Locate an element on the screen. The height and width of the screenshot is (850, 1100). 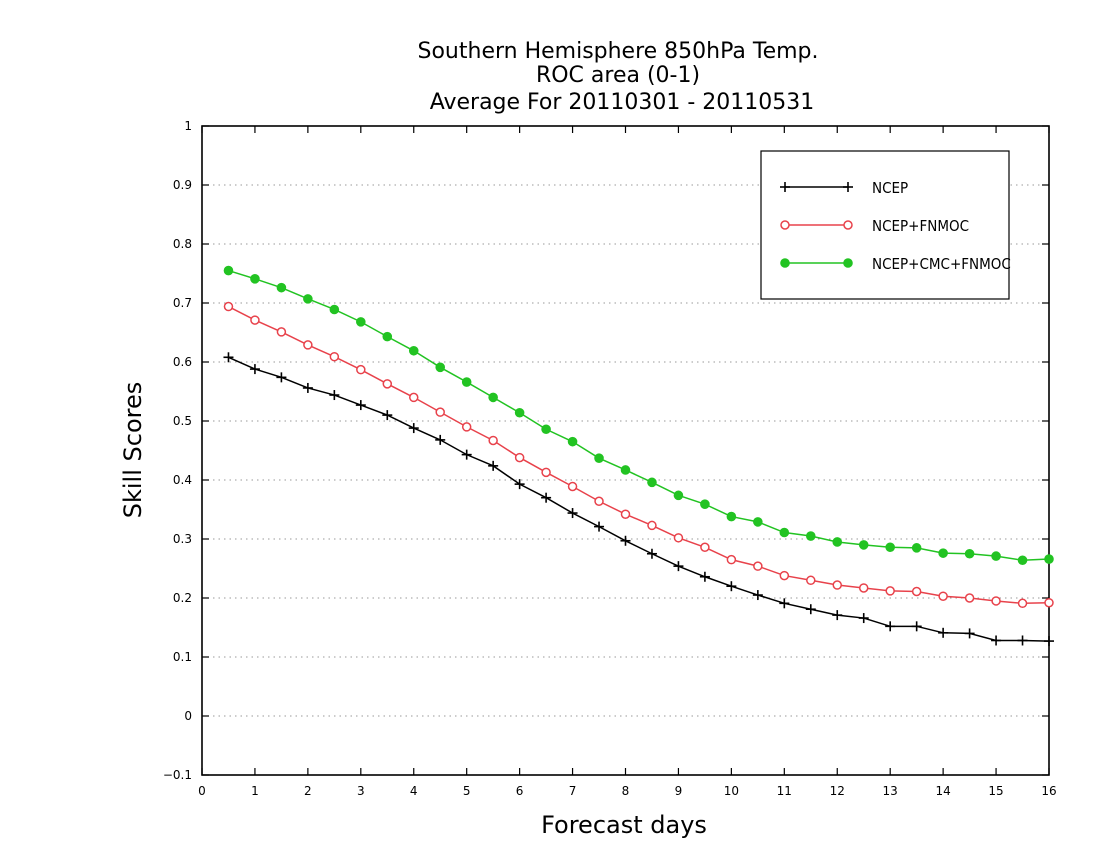
x-tick-label: 3 is located at coordinates (361, 791).